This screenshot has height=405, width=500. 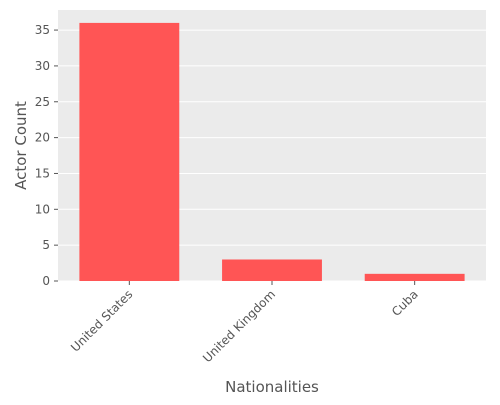 What do you see at coordinates (46, 155) in the screenshot?
I see `y-axis-ticks: 0 5 10 15 20 25 30 35` at bounding box center [46, 155].